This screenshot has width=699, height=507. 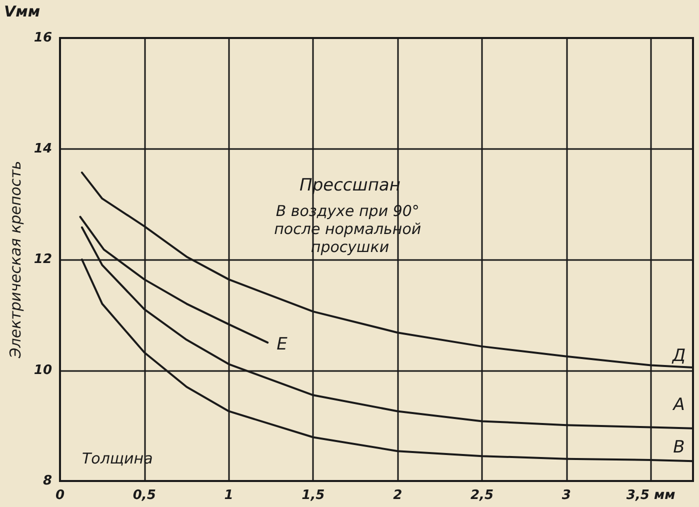 What do you see at coordinates (47, 481) in the screenshot?
I see `y-tick-label: 8` at bounding box center [47, 481].